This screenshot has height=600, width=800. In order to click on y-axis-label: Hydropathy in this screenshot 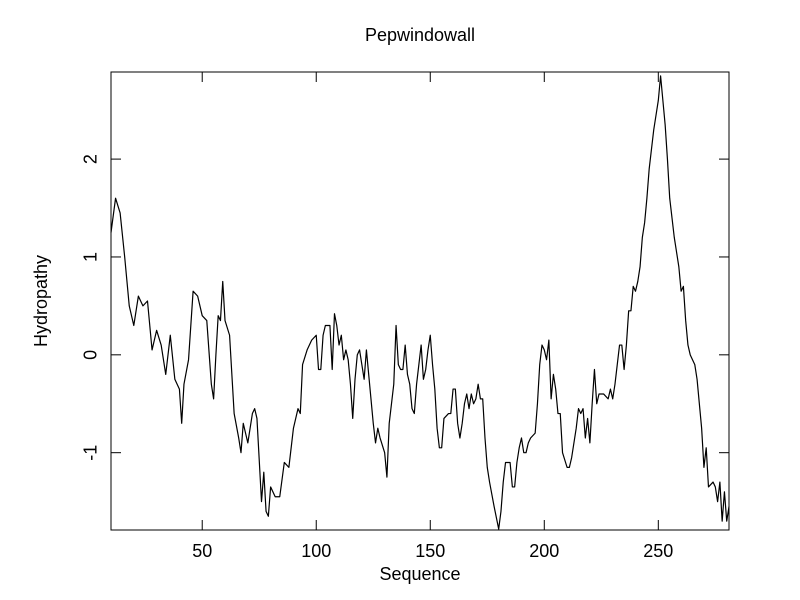, I will do `click(41, 301)`.